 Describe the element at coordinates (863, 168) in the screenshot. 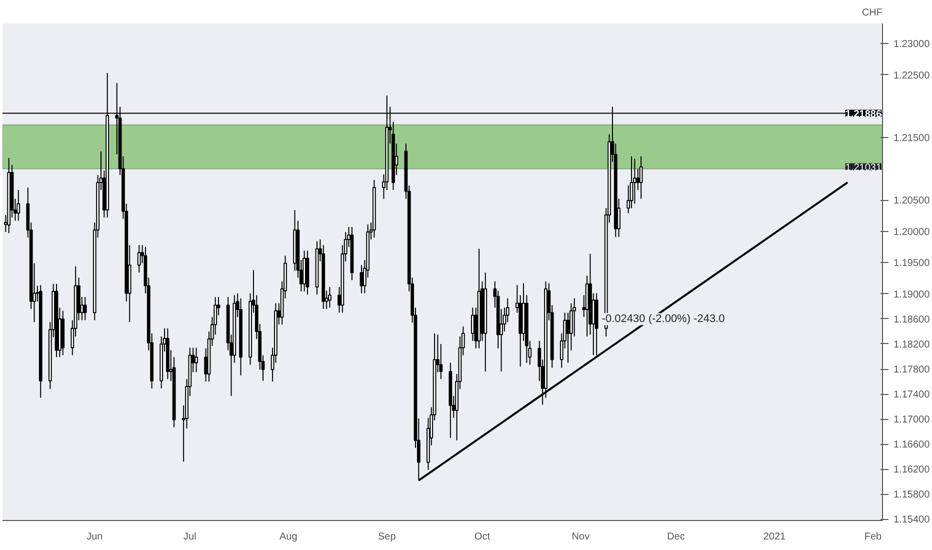

I see `annotation: 1.21031` at that location.